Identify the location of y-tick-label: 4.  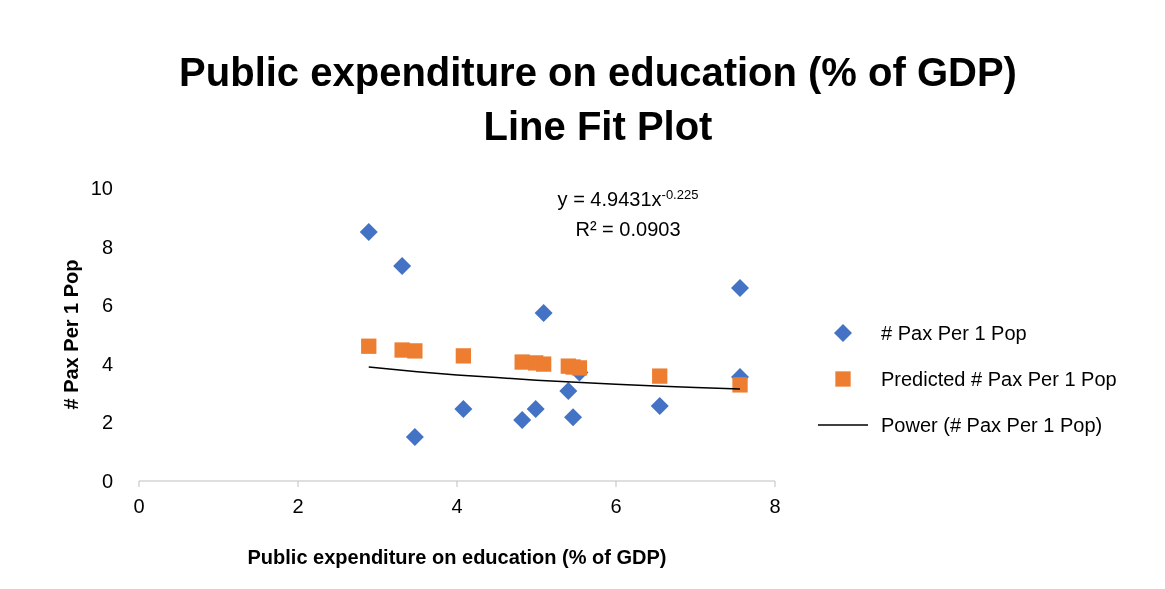
(107, 363).